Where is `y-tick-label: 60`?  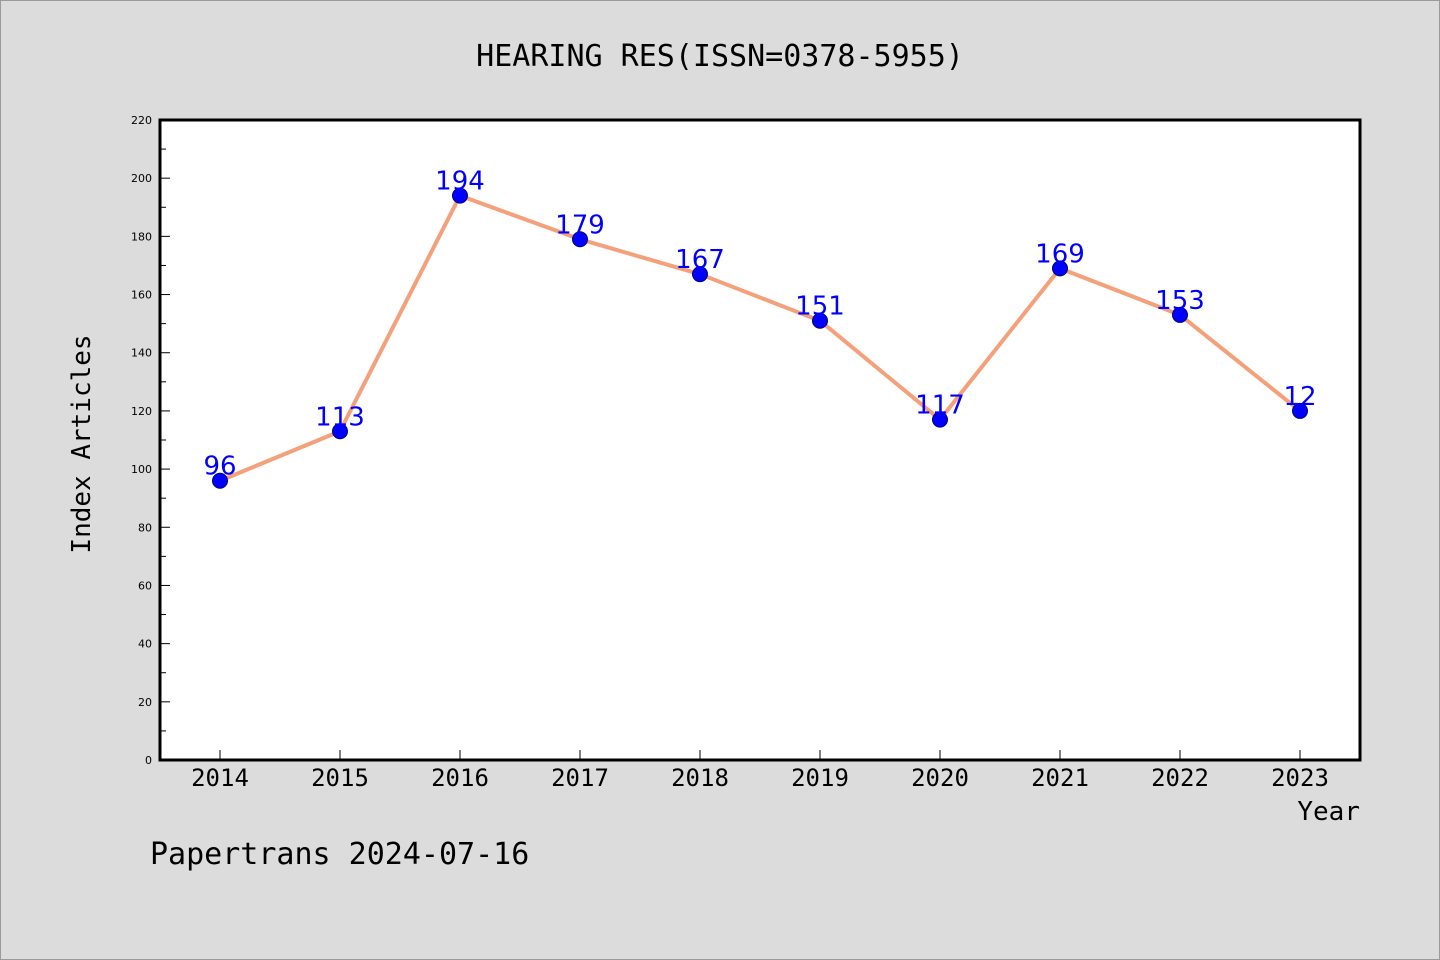
y-tick-label: 60 is located at coordinates (145, 585).